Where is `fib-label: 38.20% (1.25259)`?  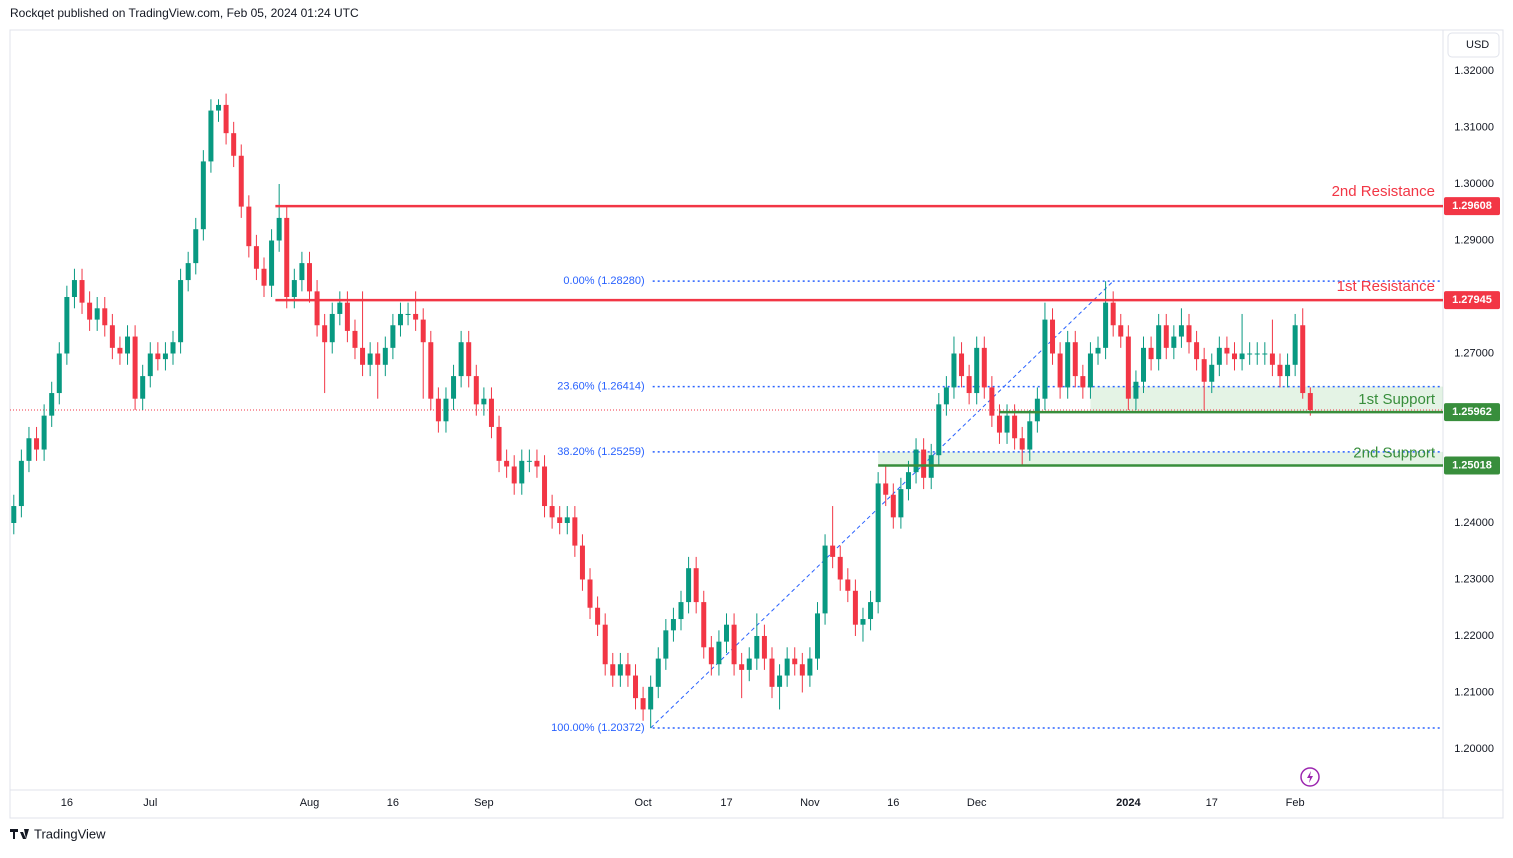
fib-label: 38.20% (1.25259) is located at coordinates (600, 452).